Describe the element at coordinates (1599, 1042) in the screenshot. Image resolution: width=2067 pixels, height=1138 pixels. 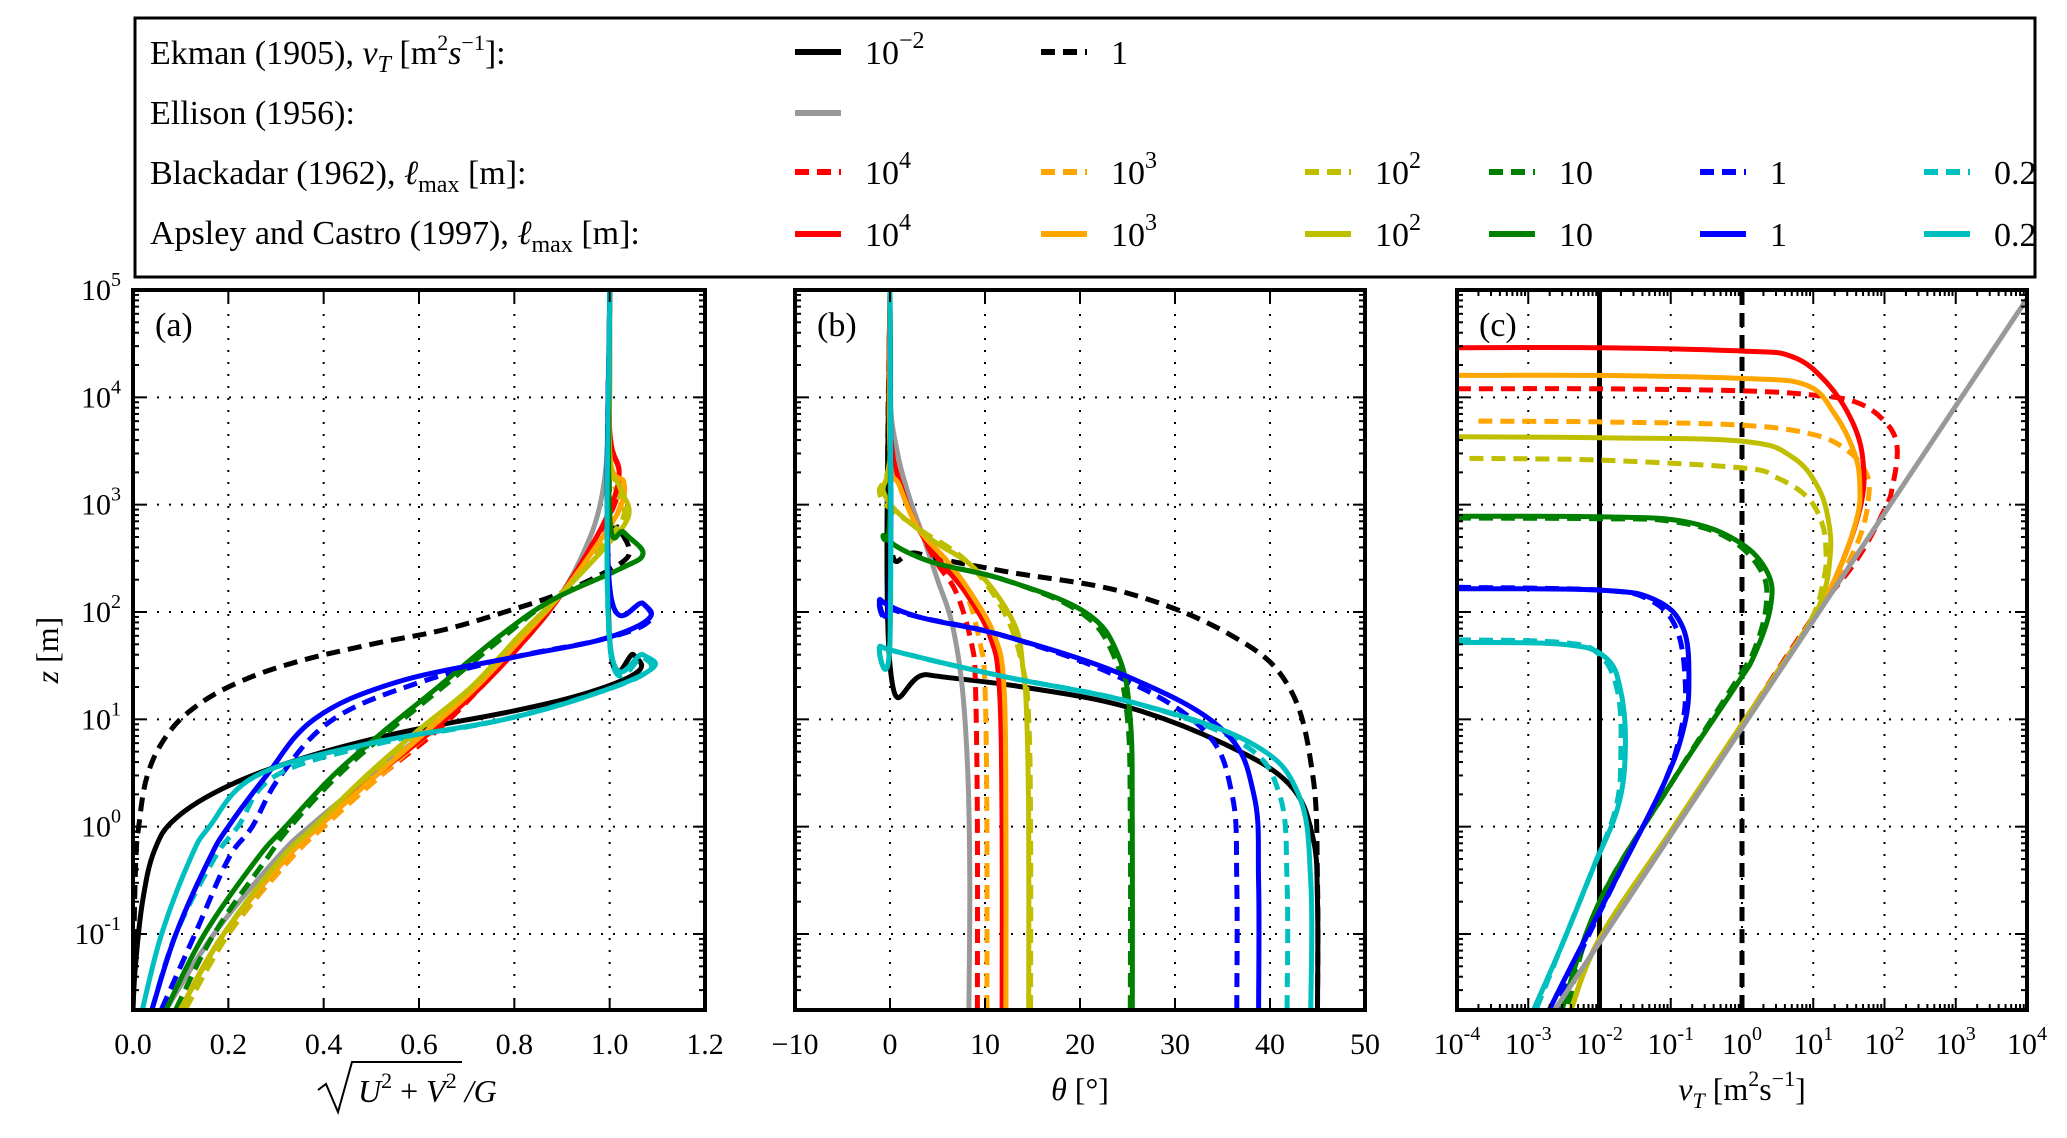
I see `x-tick-label: 10⁻²` at that location.